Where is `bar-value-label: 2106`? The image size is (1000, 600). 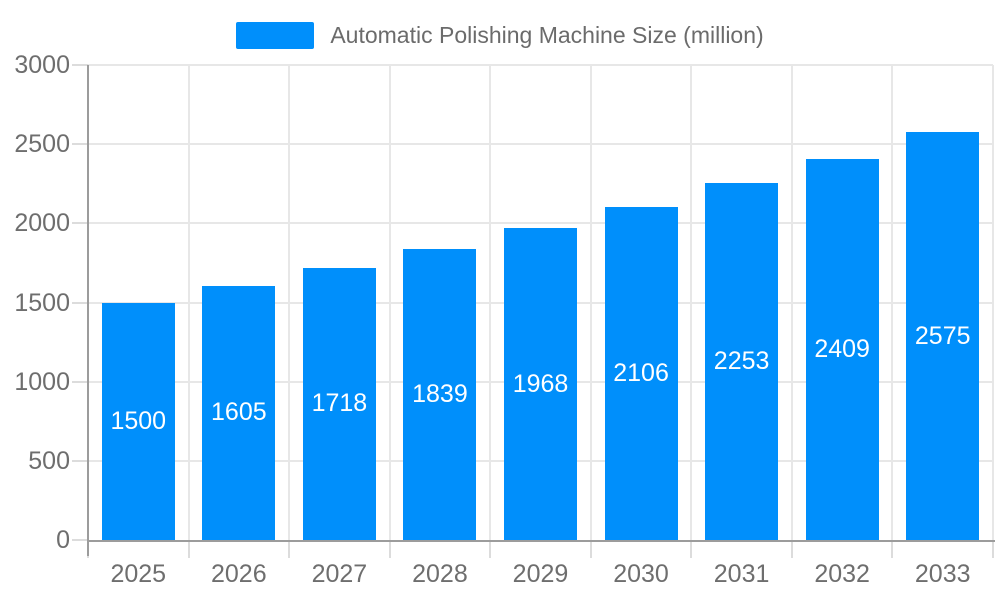 bar-value-label: 2106 is located at coordinates (641, 372).